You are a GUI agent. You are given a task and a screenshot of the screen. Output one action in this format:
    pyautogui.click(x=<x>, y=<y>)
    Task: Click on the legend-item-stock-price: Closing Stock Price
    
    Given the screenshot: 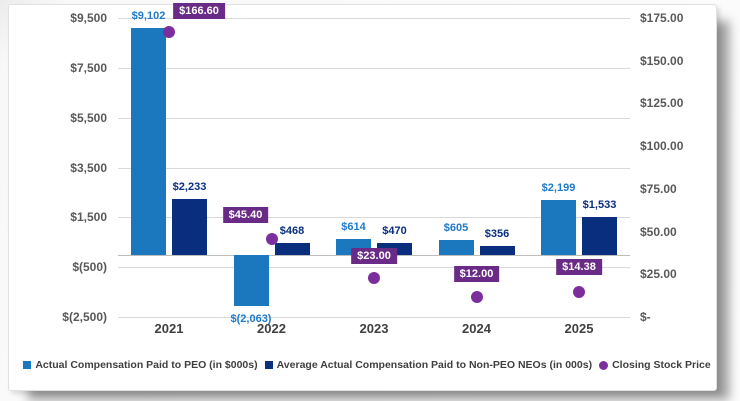 What is the action you would take?
    pyautogui.click(x=655, y=365)
    